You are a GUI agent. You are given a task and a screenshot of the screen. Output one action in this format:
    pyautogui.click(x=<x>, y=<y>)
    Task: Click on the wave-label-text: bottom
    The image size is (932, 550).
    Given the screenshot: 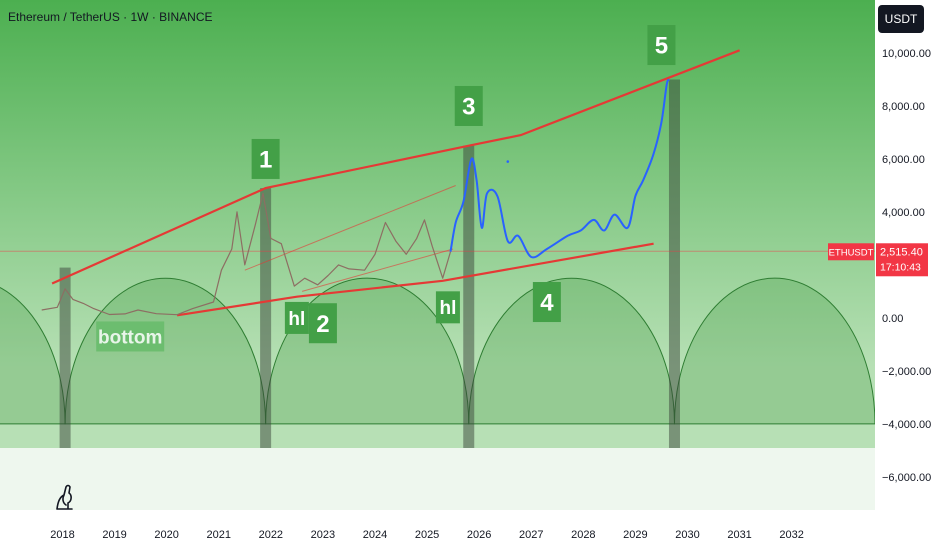 What is the action you would take?
    pyautogui.click(x=130, y=337)
    